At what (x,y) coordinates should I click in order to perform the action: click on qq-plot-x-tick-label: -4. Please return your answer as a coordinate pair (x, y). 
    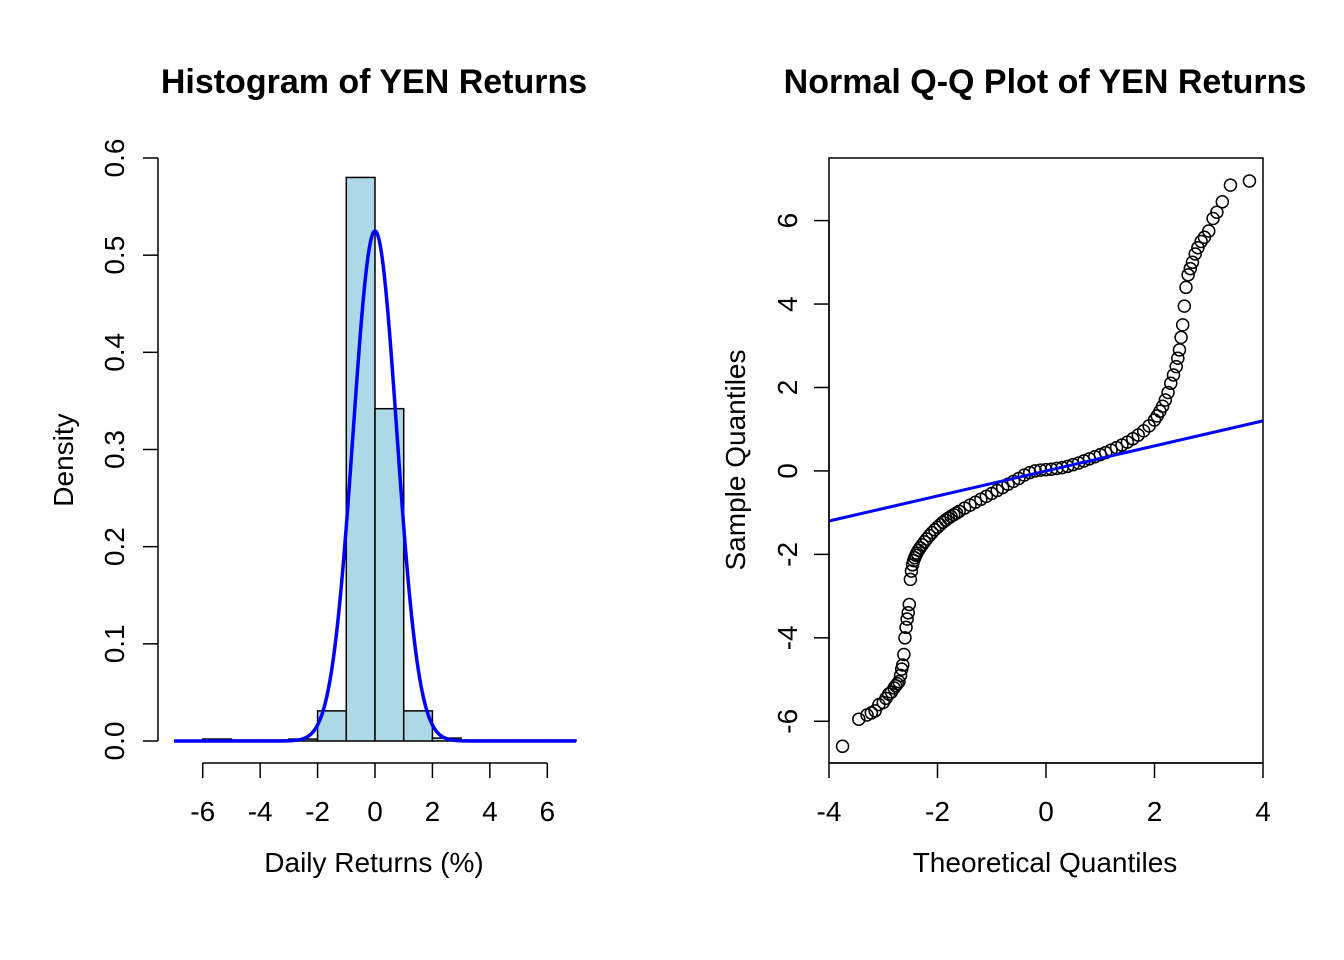
    Looking at the image, I should click on (829, 811).